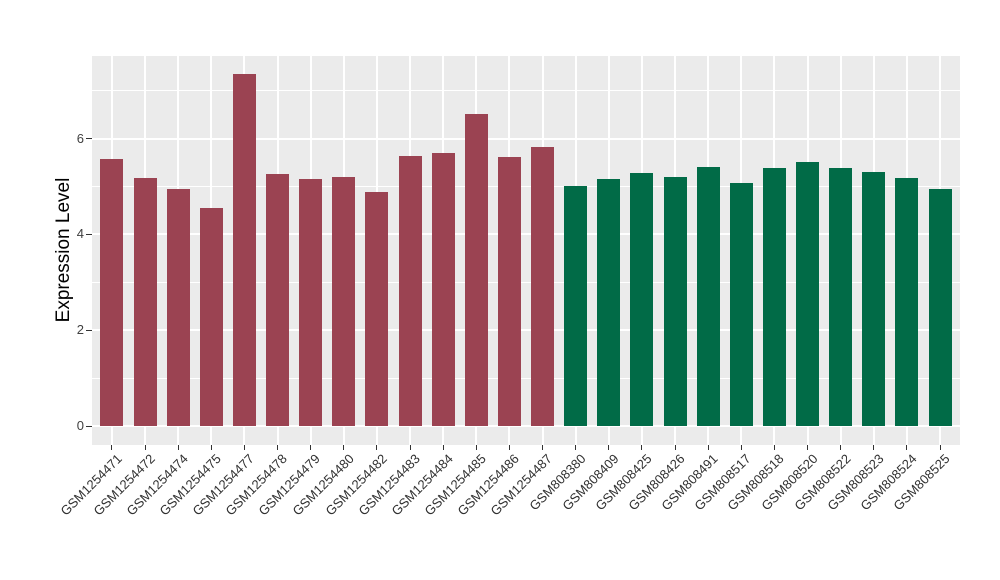 The image size is (1000, 580). What do you see at coordinates (80, 234) in the screenshot?
I see `y-axis-tick-label: 4` at bounding box center [80, 234].